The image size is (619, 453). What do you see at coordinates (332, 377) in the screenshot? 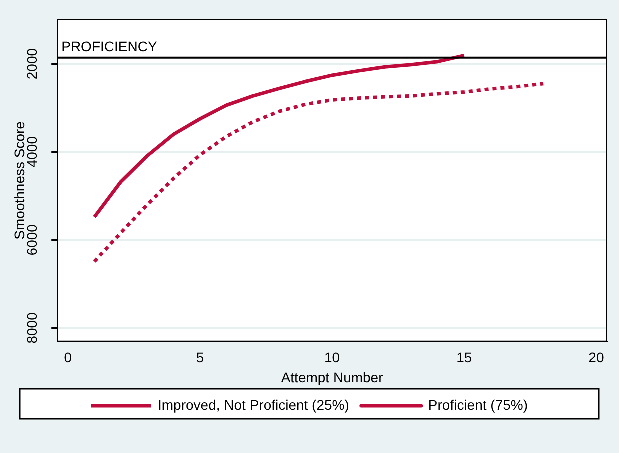
I see `x-axis-title: Attempt Number` at bounding box center [332, 377].